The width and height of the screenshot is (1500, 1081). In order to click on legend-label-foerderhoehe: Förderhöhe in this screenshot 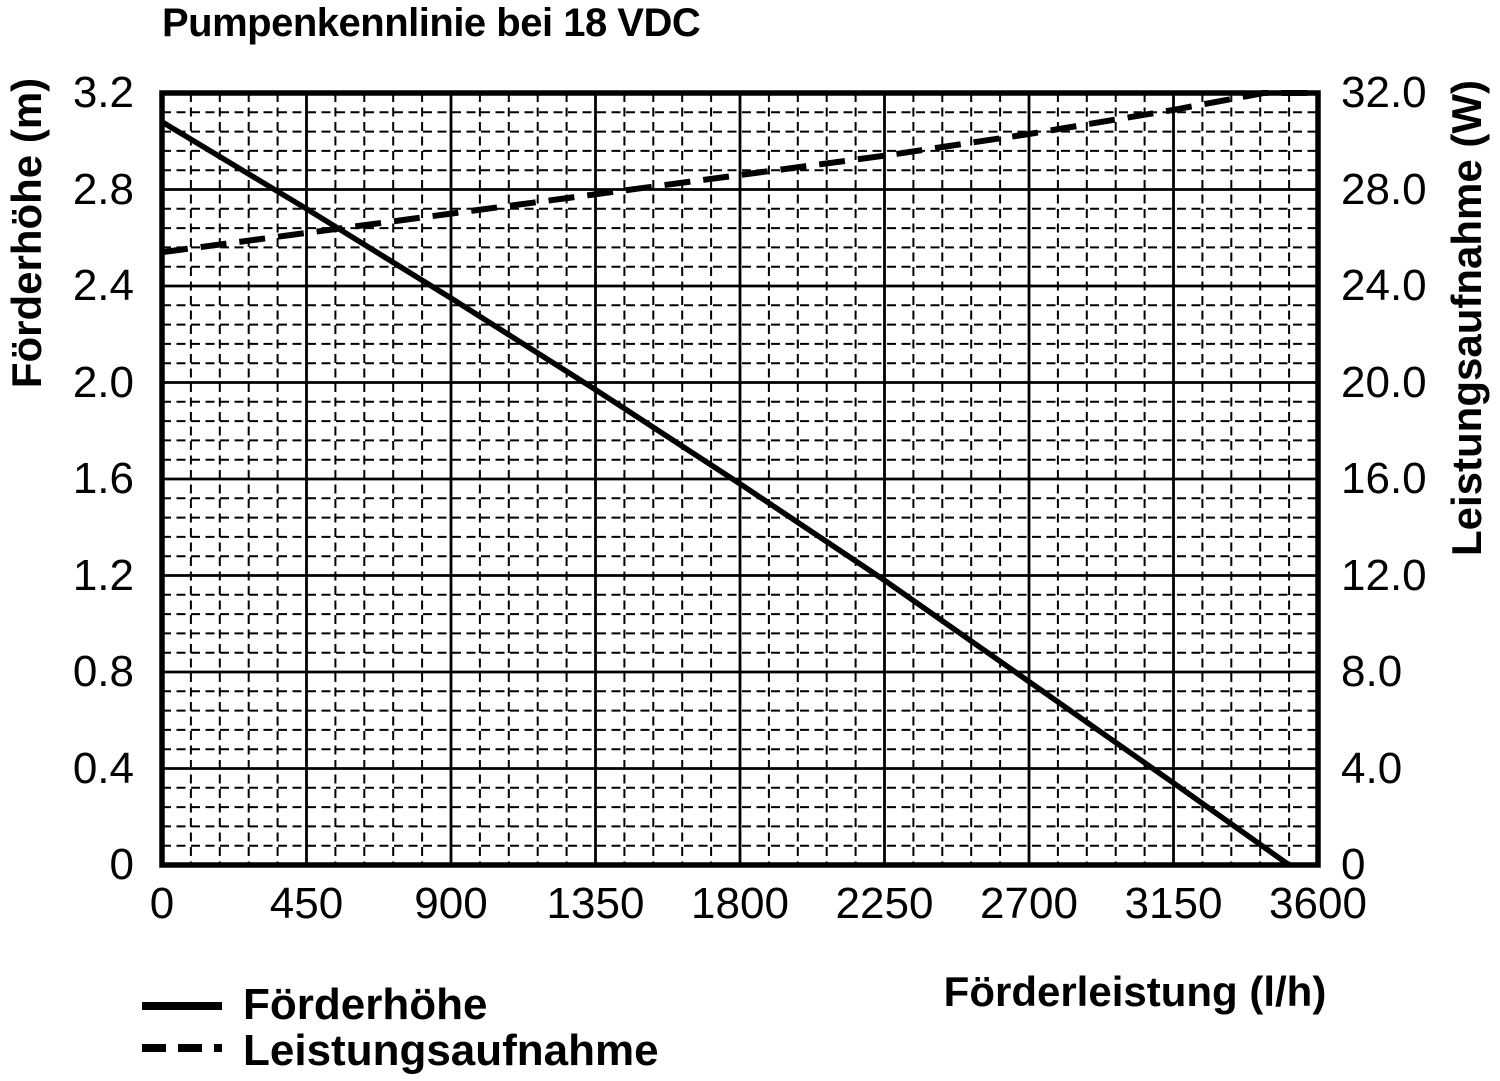, I will do `click(365, 1004)`.